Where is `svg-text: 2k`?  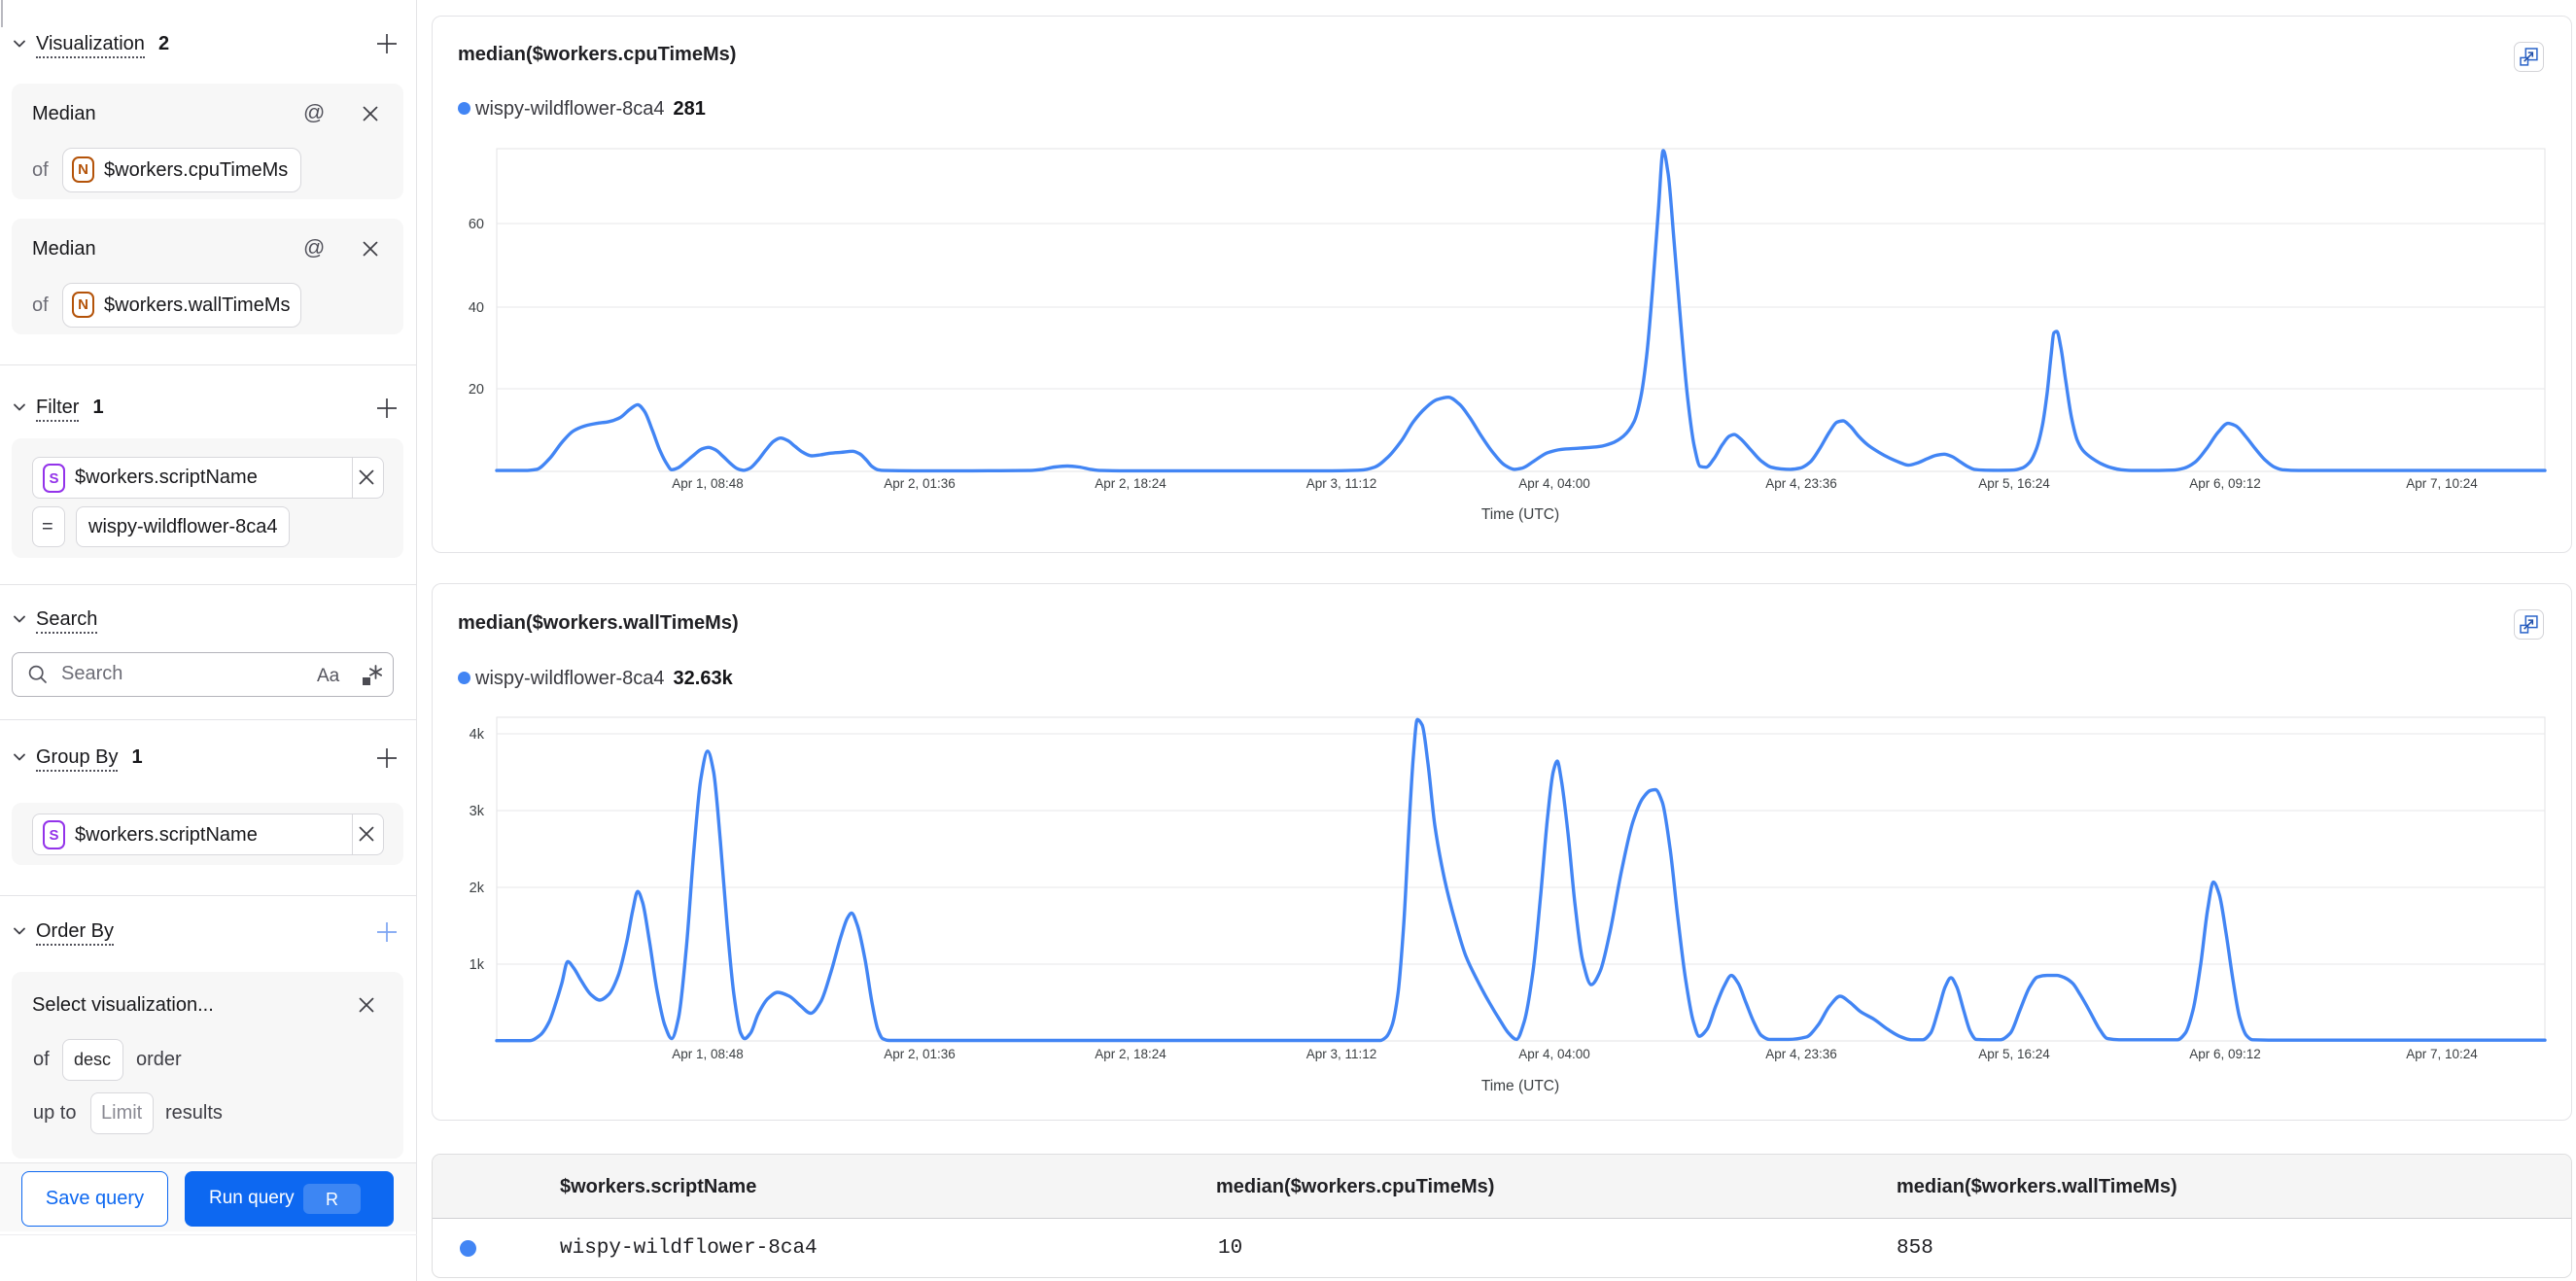 svg-text: 2k is located at coordinates (477, 889).